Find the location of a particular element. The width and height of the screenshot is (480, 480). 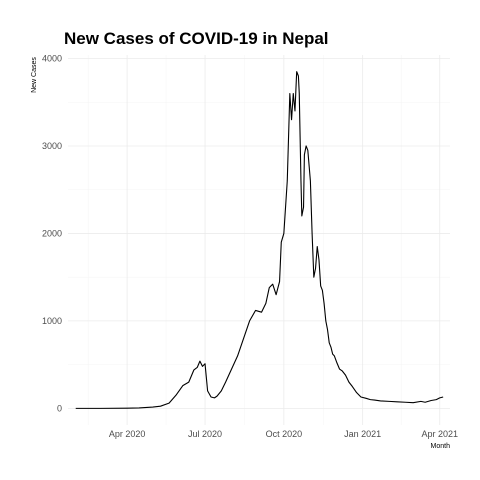

x-tick-label: Jul 2020 is located at coordinates (205, 434).